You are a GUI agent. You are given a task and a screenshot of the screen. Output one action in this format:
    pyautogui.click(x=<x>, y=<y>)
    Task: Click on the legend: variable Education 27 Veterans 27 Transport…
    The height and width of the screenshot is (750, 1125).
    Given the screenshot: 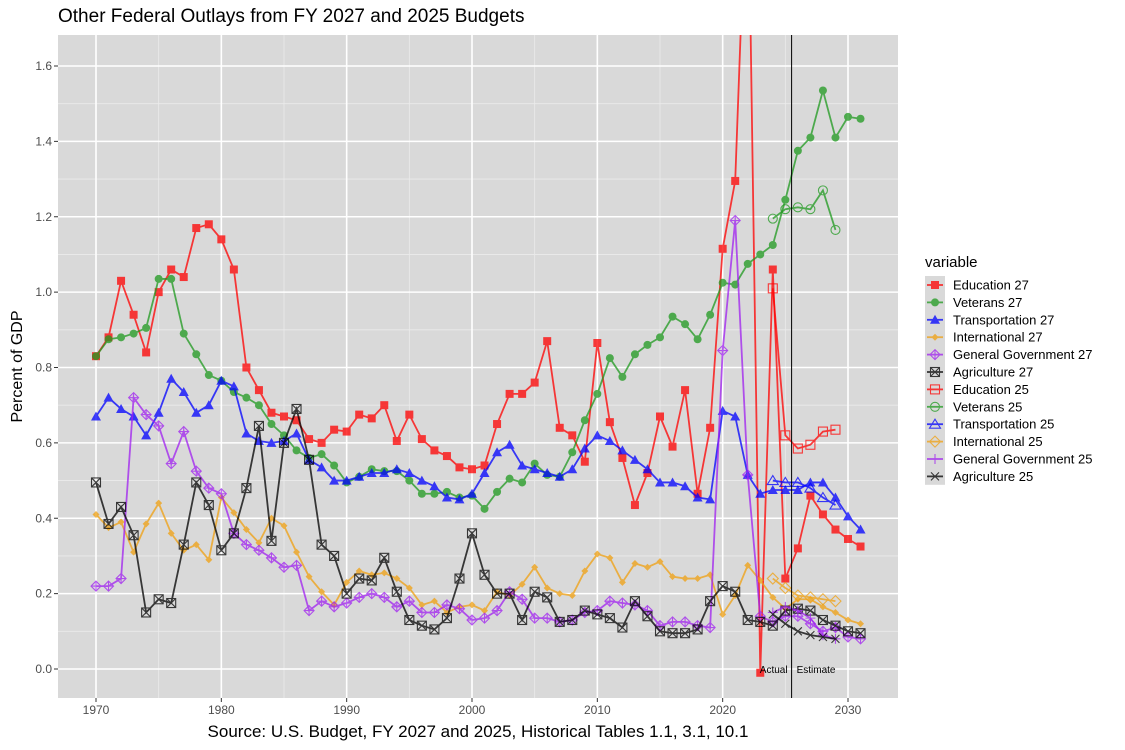 What is the action you would take?
    pyautogui.click(x=1008, y=369)
    